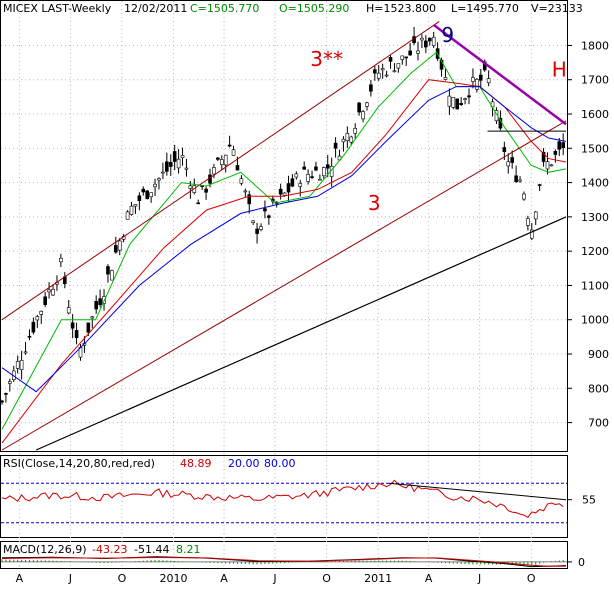  I want to click on rsi-y-tick-label: 55, so click(589, 500).